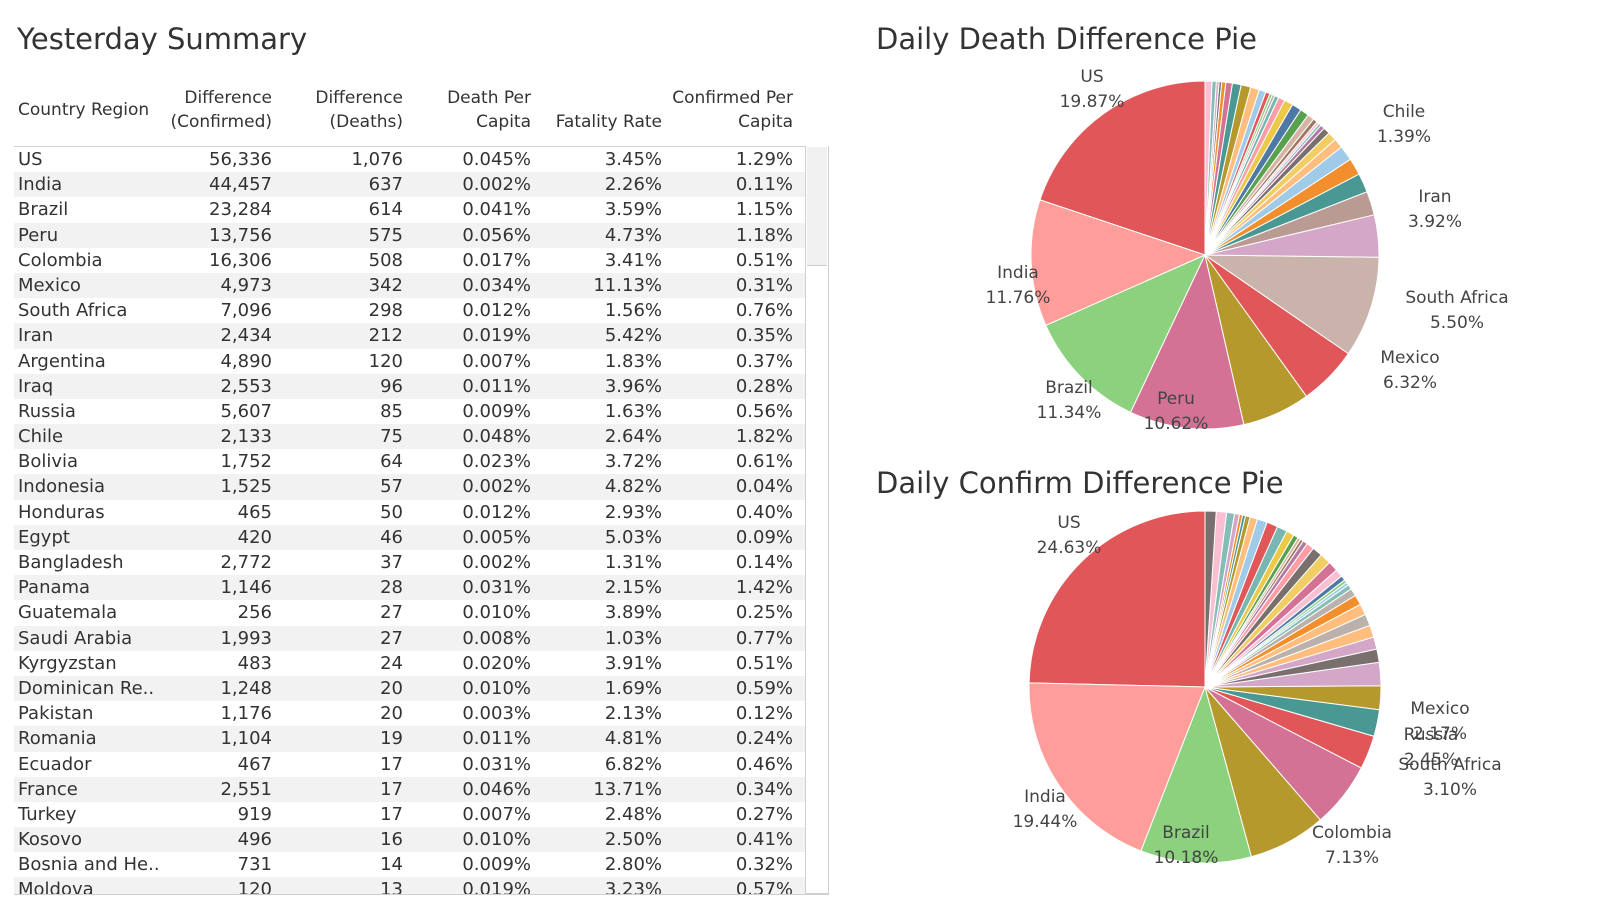 This screenshot has width=1600, height=900. What do you see at coordinates (413, 209) in the screenshot?
I see `table-row: Brazil 23,284 614 0.041% 3.59% 1.15%` at bounding box center [413, 209].